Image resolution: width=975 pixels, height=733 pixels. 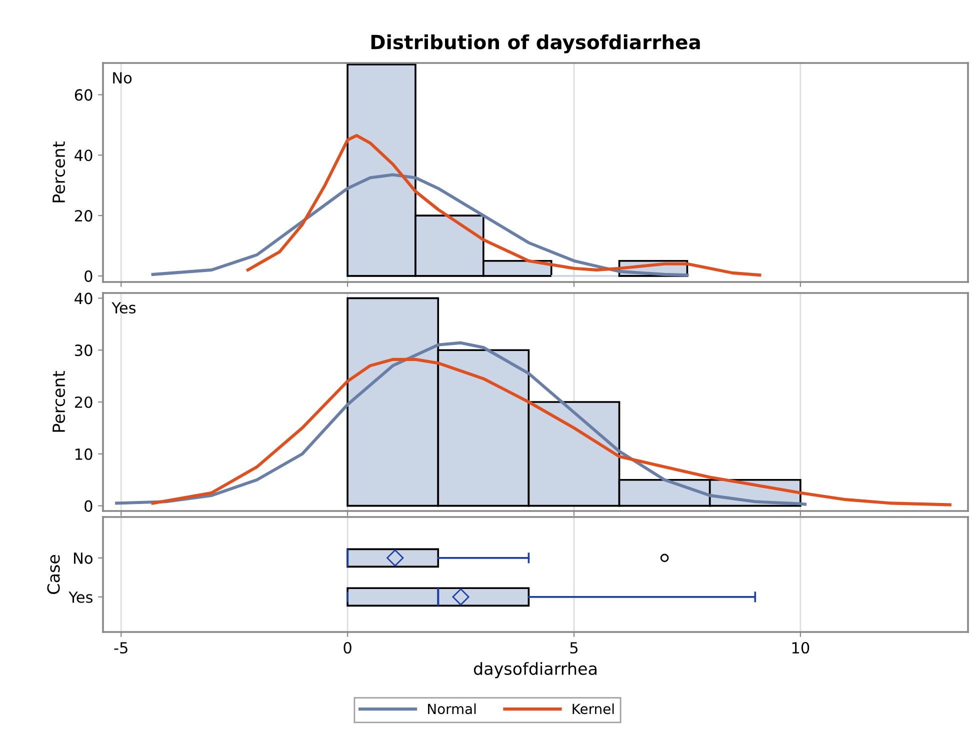 I want to click on y-tick-label: 60, so click(x=83, y=95).